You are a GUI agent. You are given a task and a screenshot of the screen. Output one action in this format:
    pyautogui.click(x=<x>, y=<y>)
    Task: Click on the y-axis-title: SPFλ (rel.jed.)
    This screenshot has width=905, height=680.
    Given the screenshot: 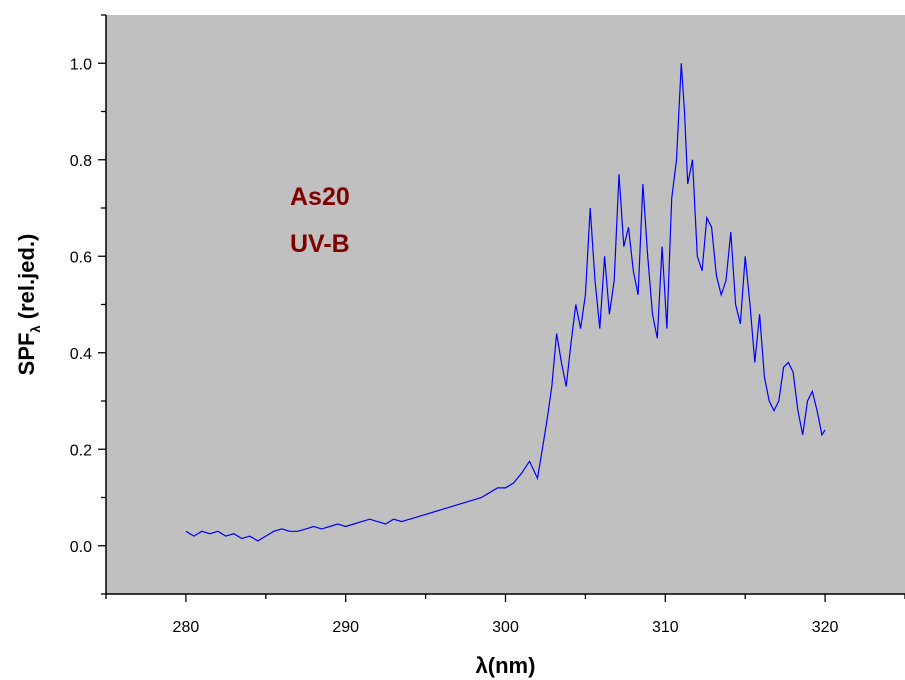 What is the action you would take?
    pyautogui.click(x=28, y=305)
    